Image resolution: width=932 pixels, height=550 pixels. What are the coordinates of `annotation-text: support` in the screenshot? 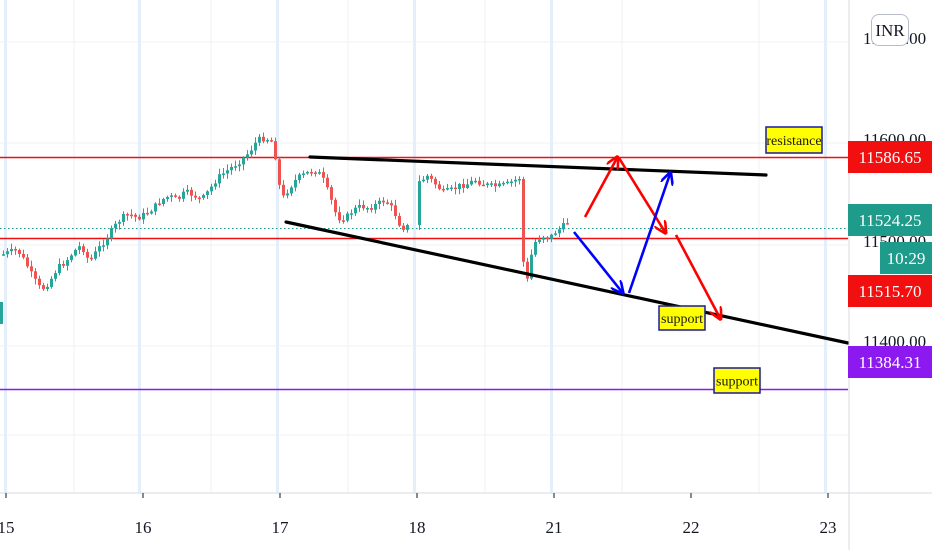 It's located at (682, 319).